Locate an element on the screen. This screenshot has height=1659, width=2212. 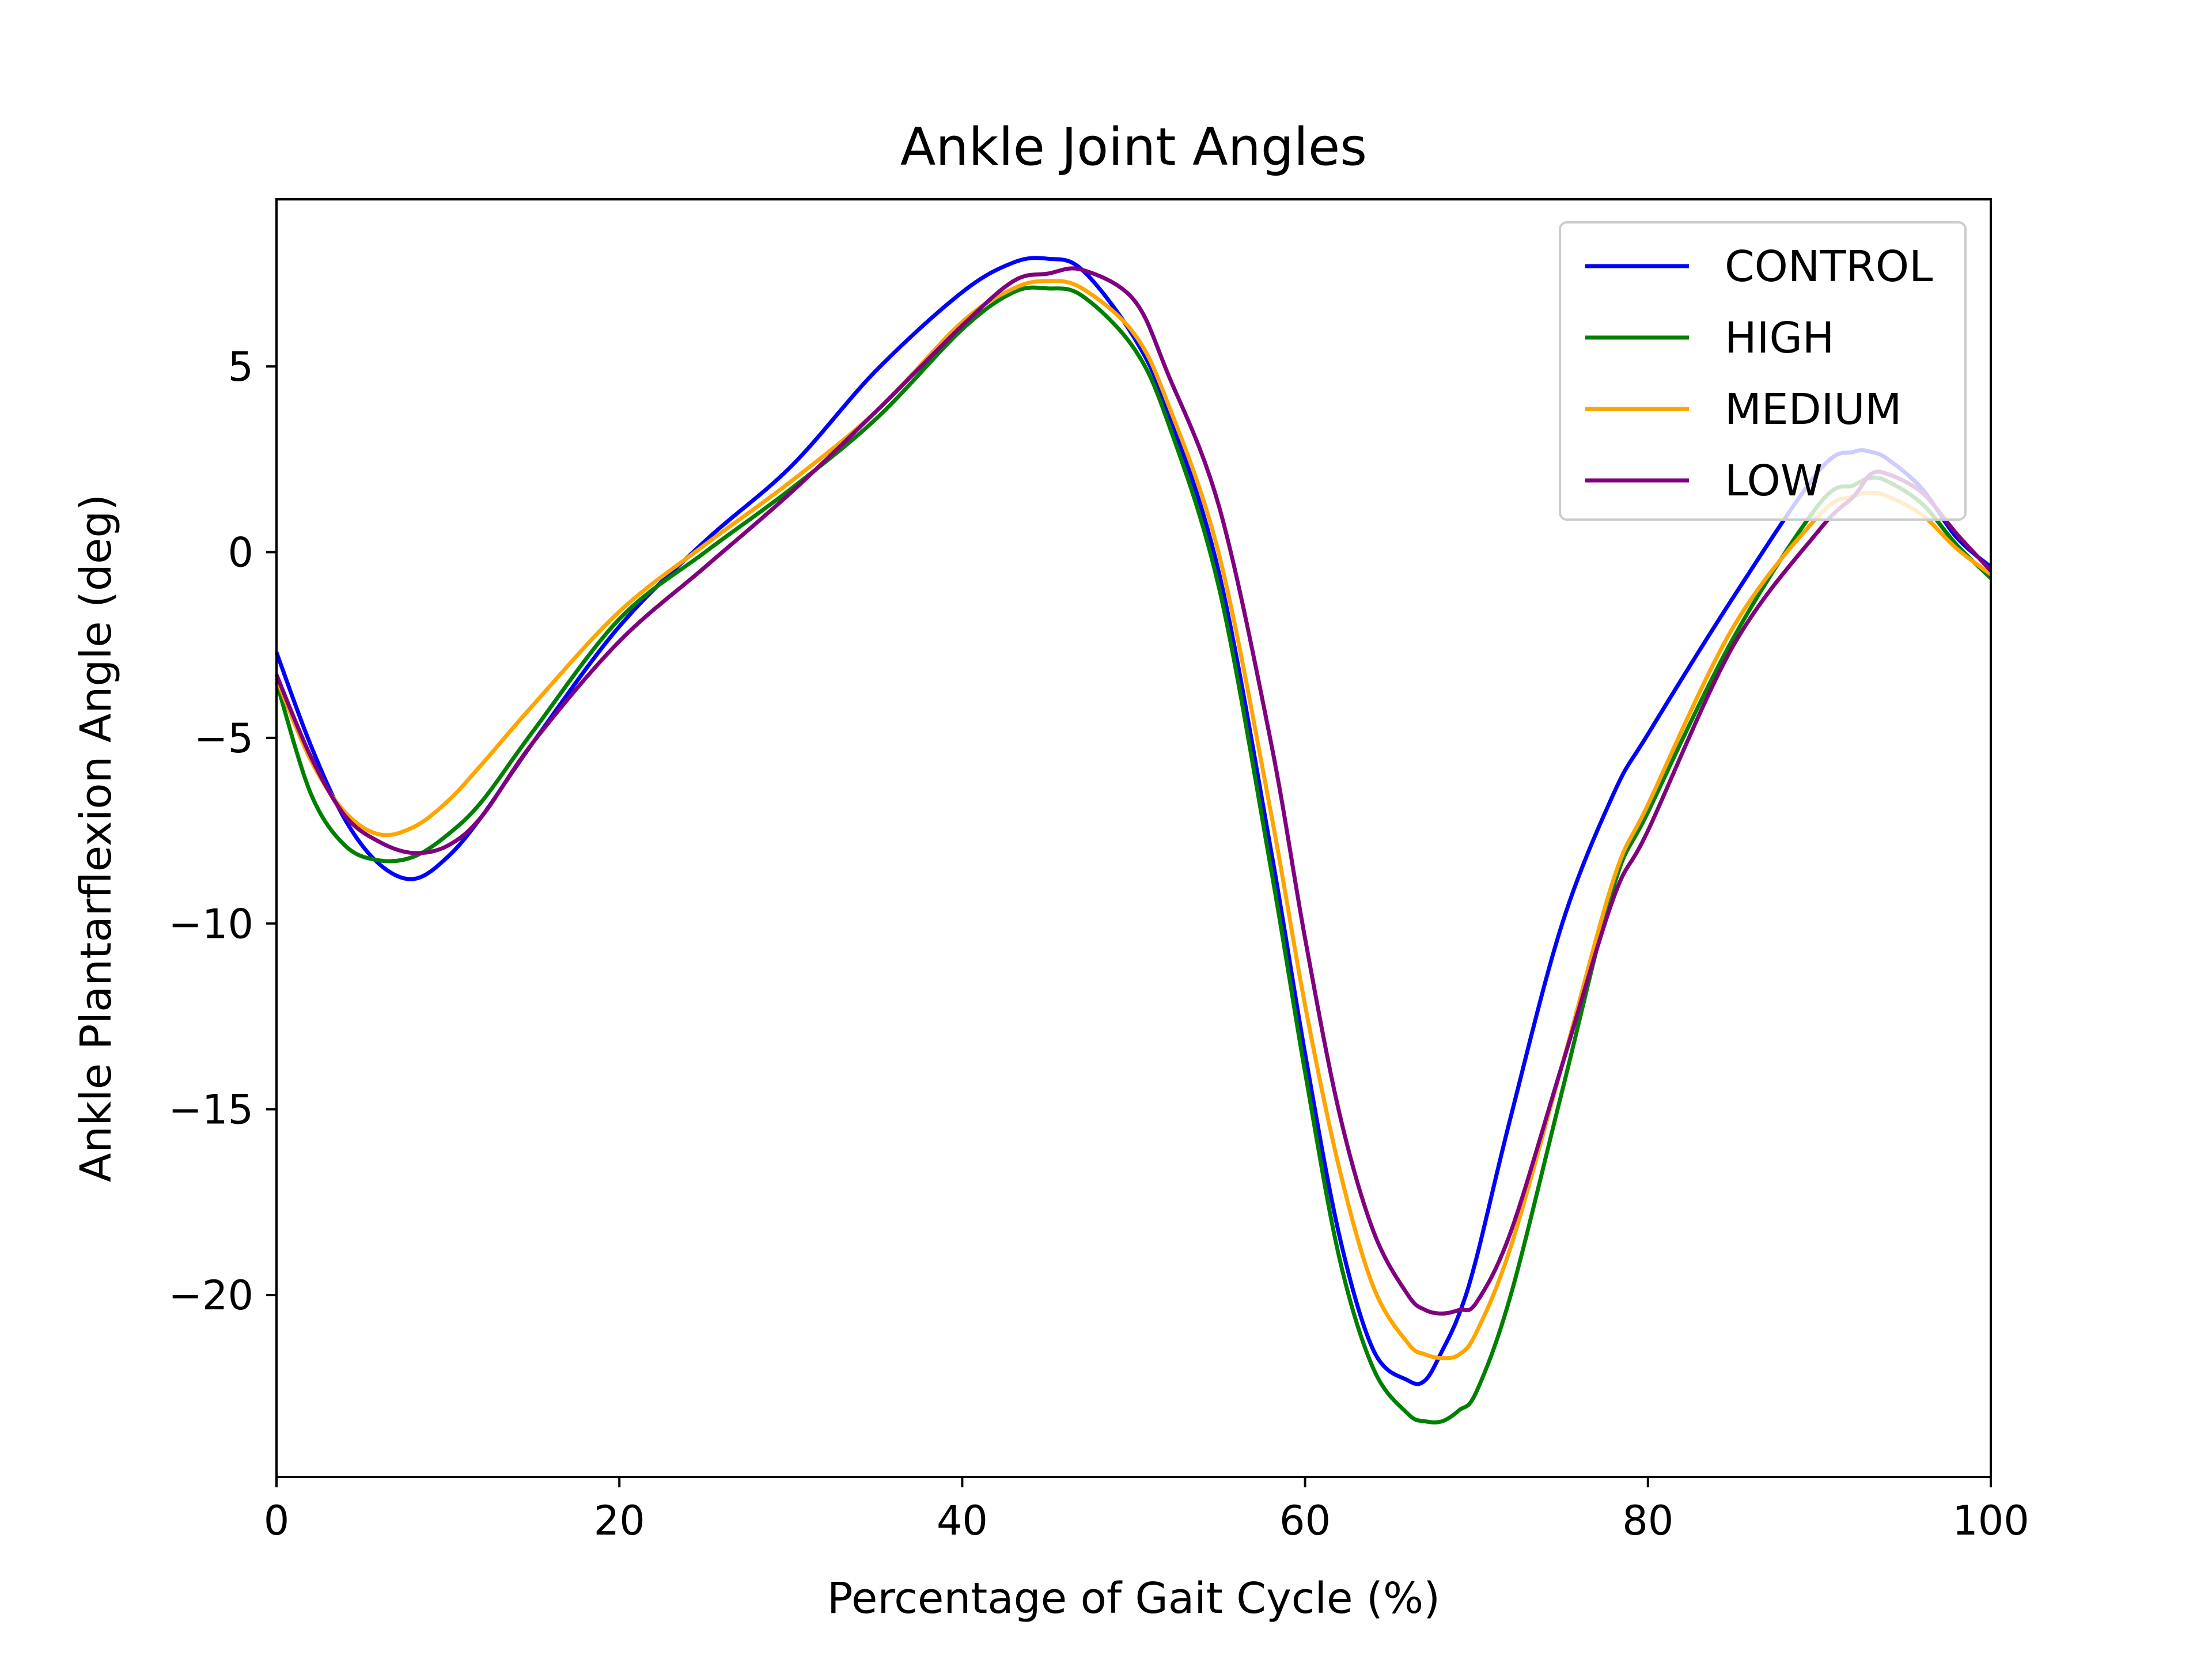
y-tick-label: 0 is located at coordinates (240, 553).